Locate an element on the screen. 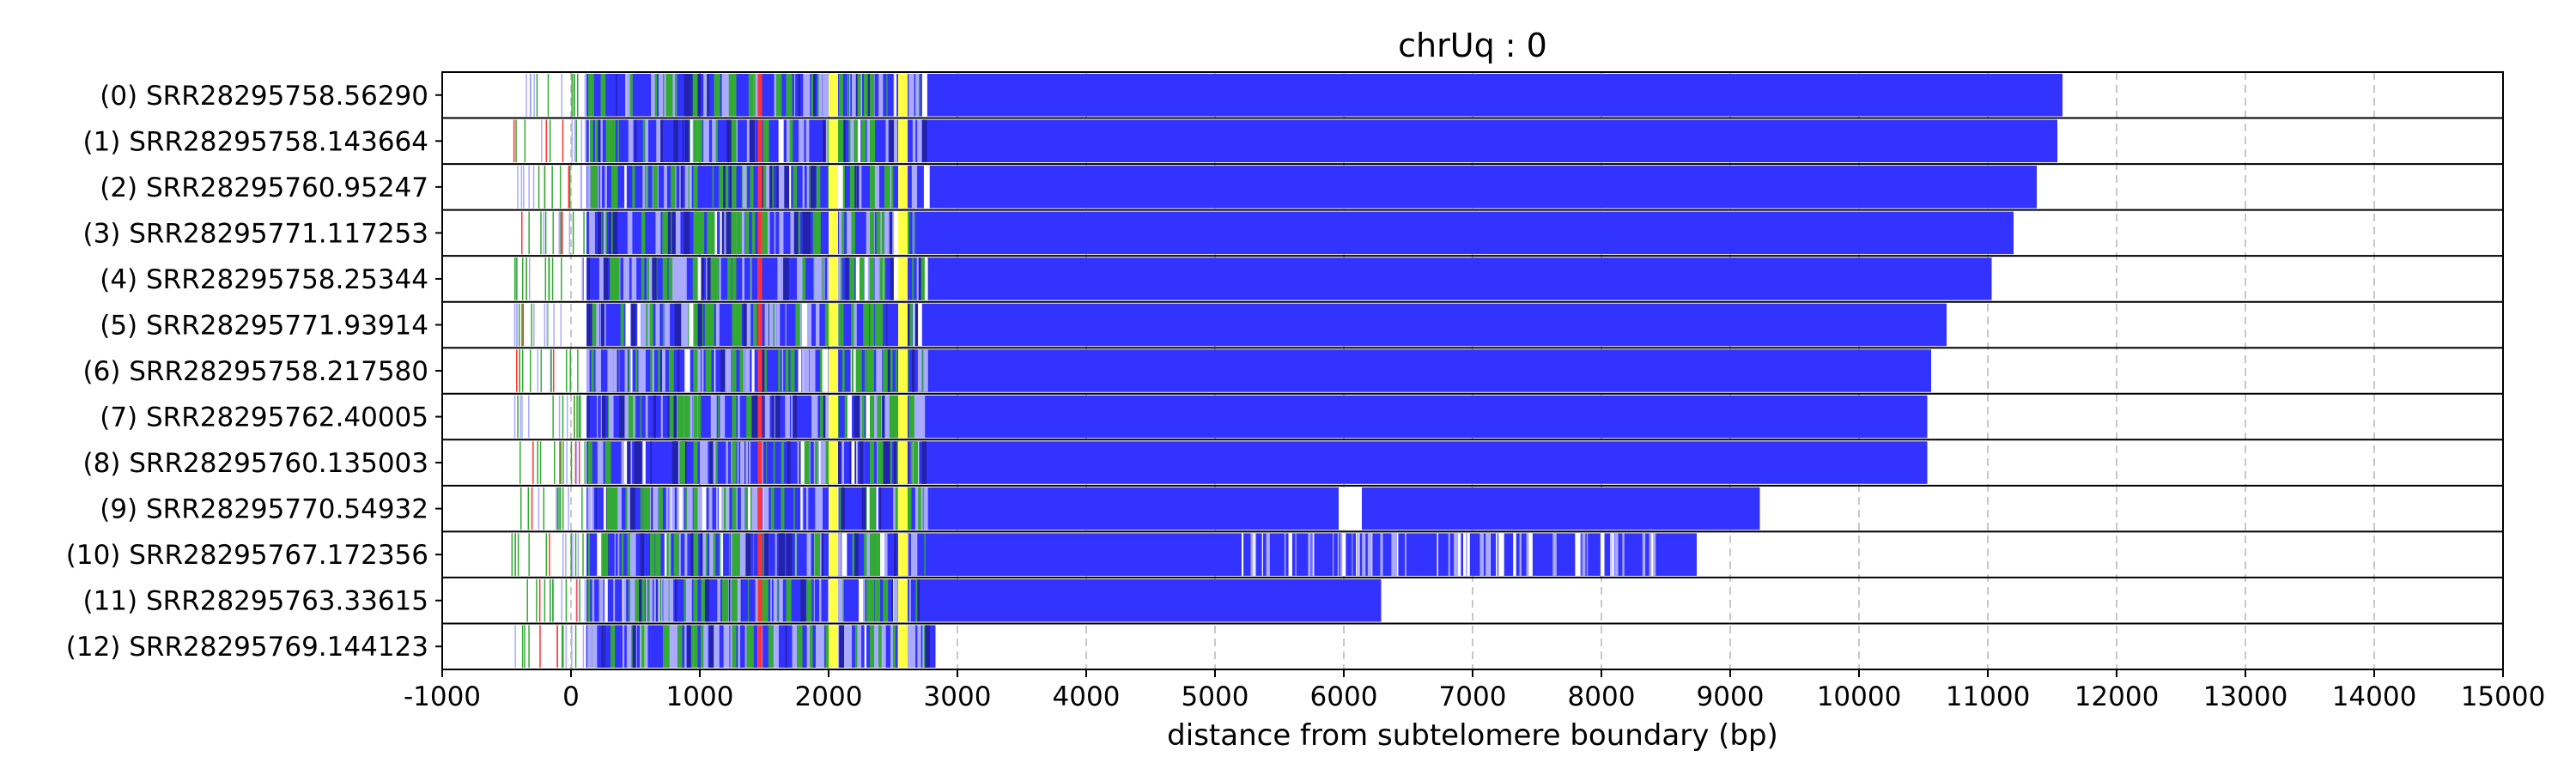  x-tick-label: 12000 is located at coordinates (2118, 696).